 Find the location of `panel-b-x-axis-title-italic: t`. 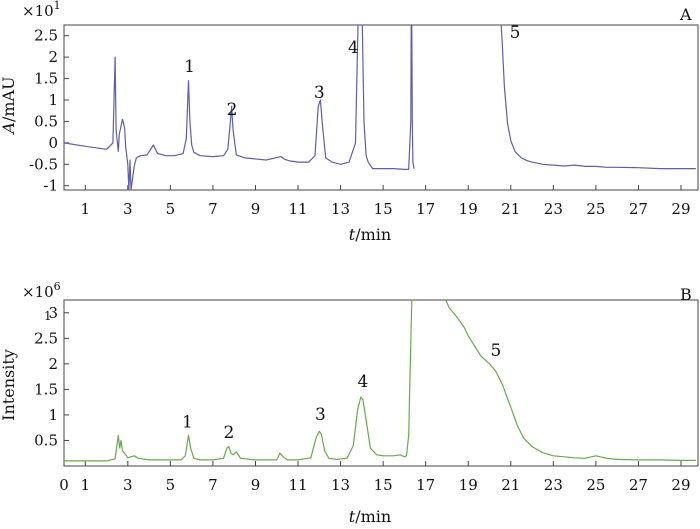

panel-b-x-axis-title-italic: t is located at coordinates (352, 516).